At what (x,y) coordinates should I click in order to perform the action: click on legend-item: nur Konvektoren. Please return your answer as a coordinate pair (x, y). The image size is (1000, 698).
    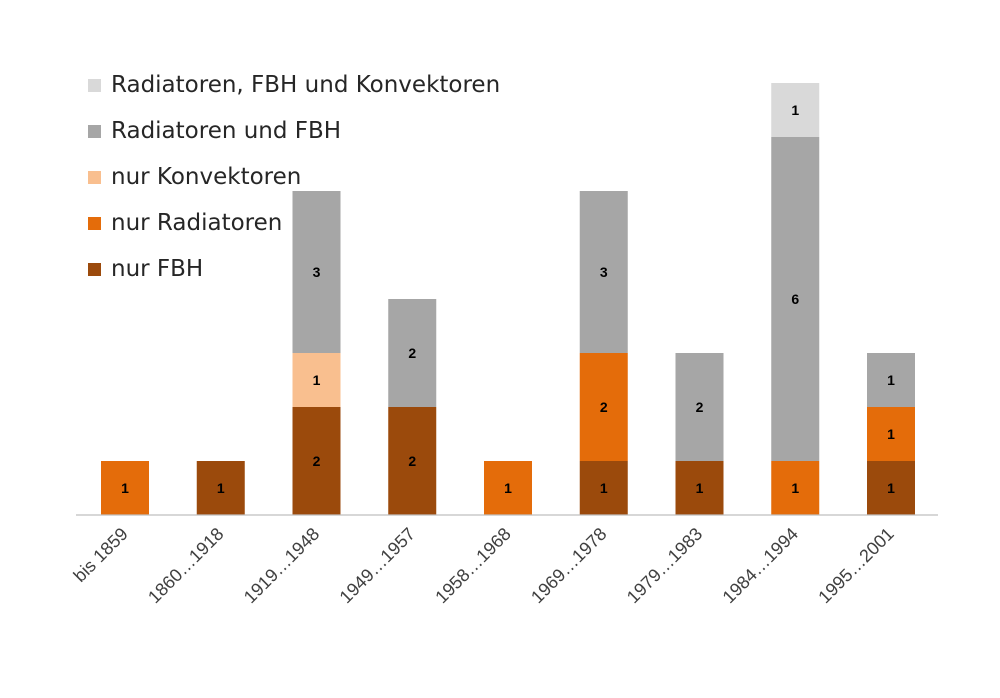
    Looking at the image, I should click on (294, 177).